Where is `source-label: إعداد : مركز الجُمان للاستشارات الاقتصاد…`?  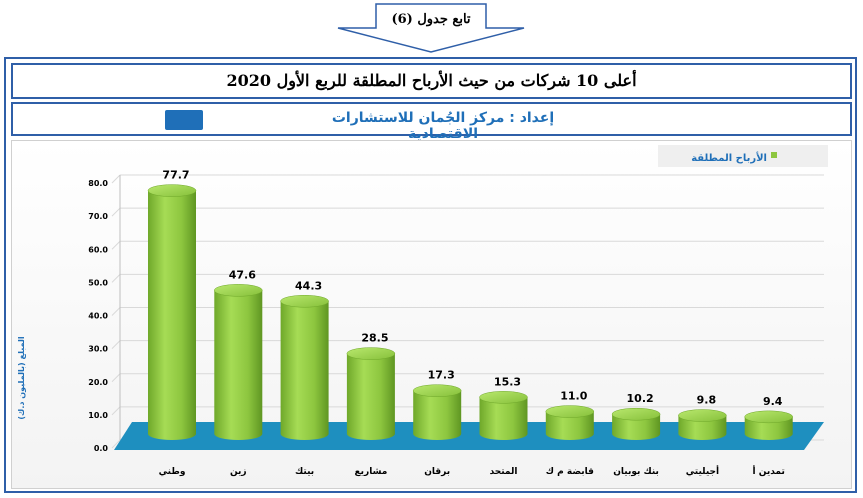 source-label: إعداد : مركز الجُمان للاستشارات الاقتصاد… is located at coordinates (443, 126).